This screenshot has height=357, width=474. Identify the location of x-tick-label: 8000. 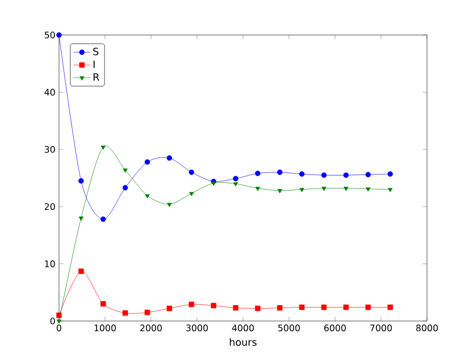
(427, 328).